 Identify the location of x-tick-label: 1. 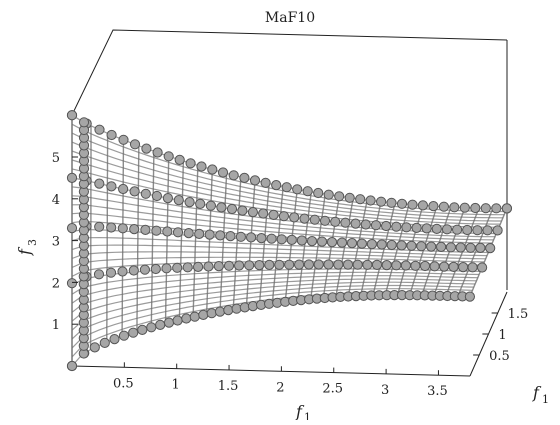
(176, 385).